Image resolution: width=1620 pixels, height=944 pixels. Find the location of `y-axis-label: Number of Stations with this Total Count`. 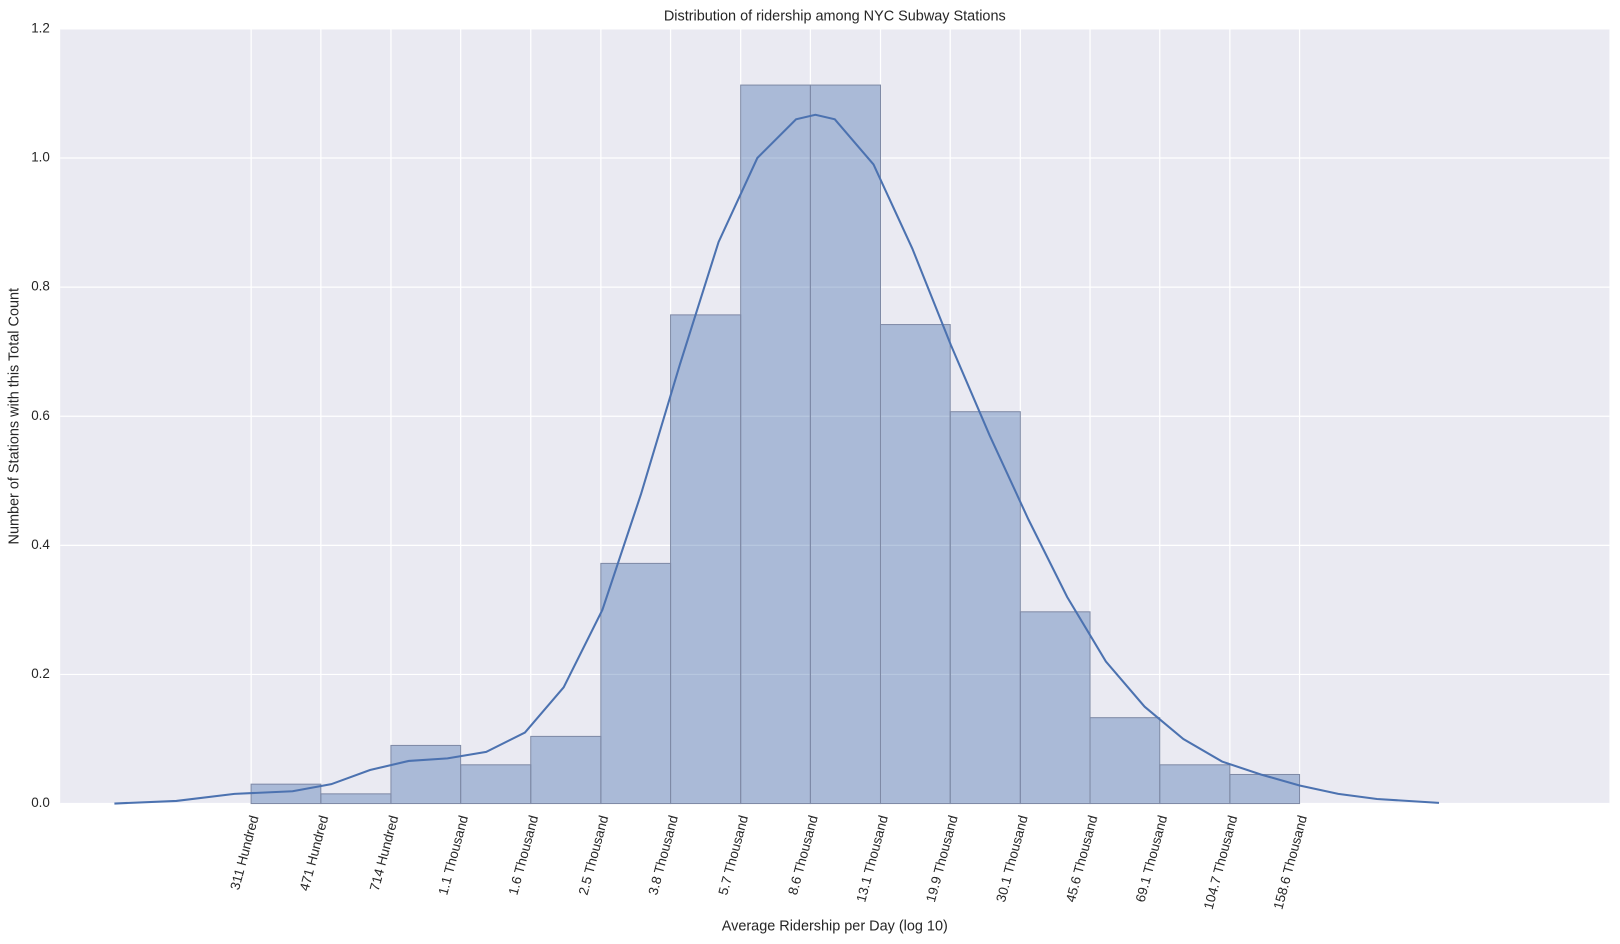

y-axis-label: Number of Stations with this Total Count is located at coordinates (15, 416).